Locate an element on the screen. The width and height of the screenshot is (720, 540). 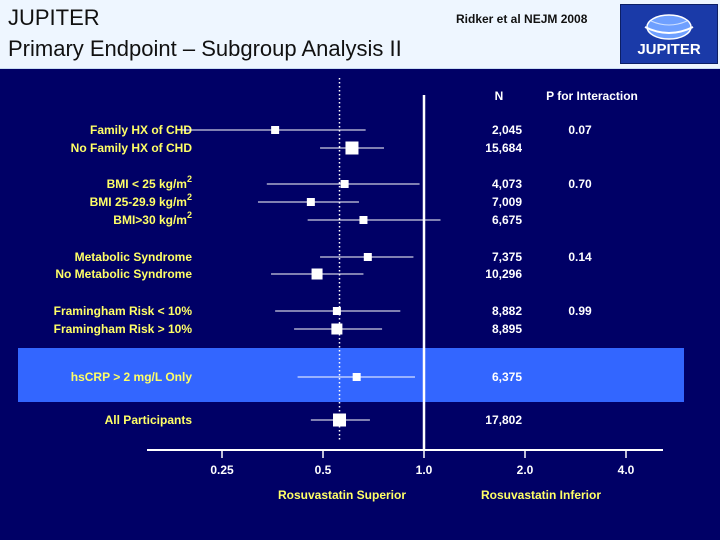
subgroup-label: Framingham Risk < 10% is located at coordinates (123, 311).